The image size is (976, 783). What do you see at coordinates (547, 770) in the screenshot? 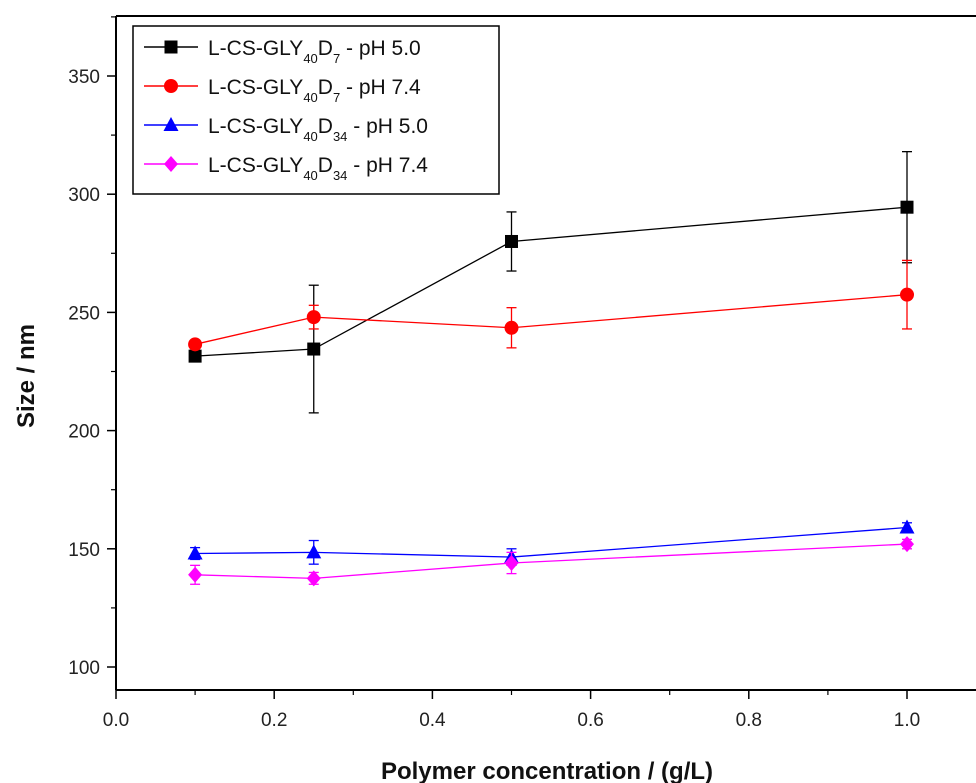
I see `x-axis-title: Polymer concentration / (g/L)` at bounding box center [547, 770].